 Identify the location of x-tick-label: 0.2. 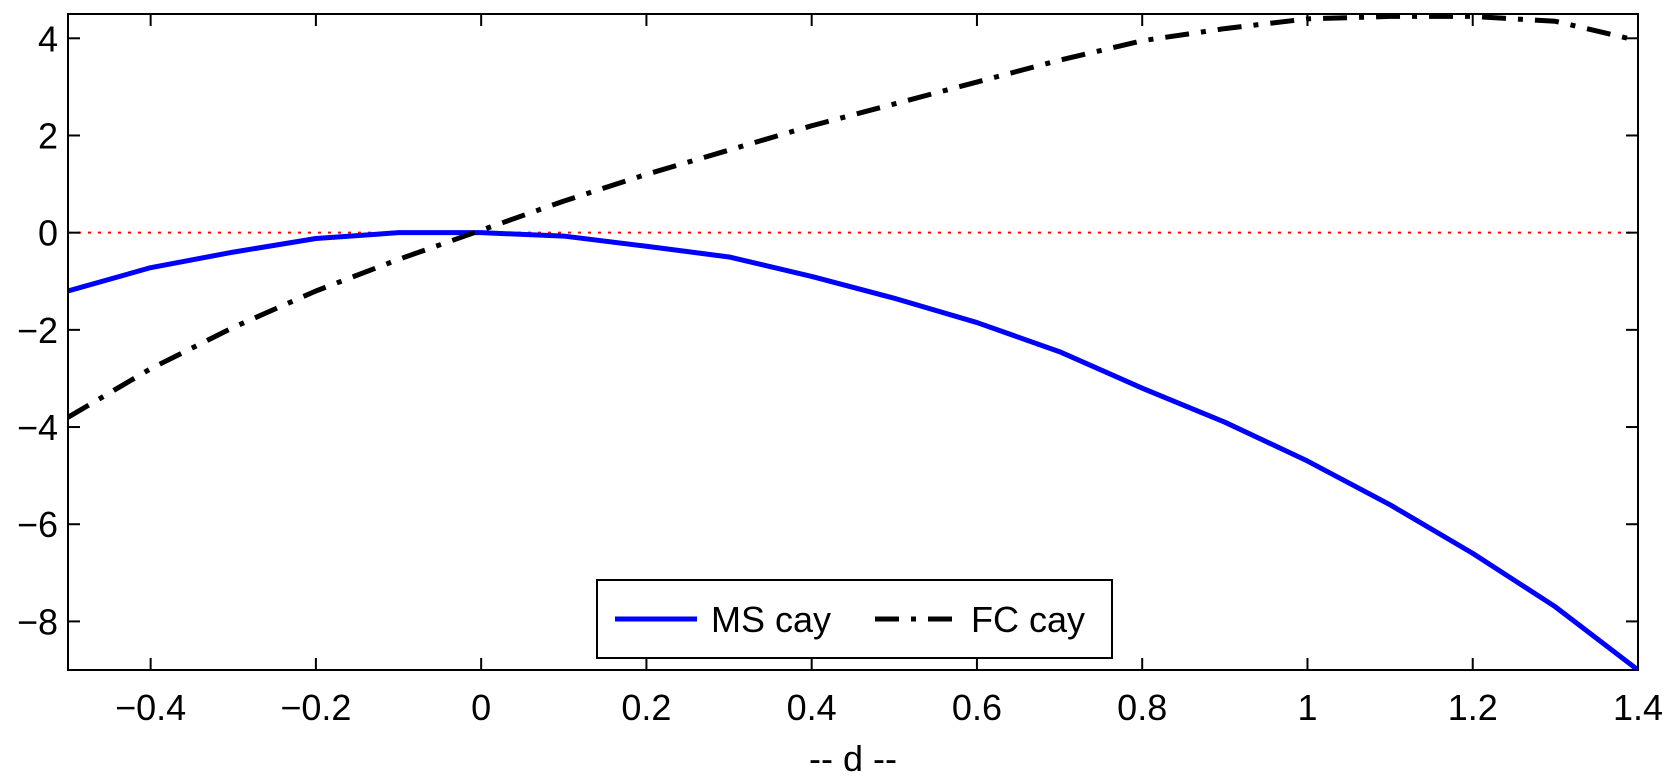
(646, 707).